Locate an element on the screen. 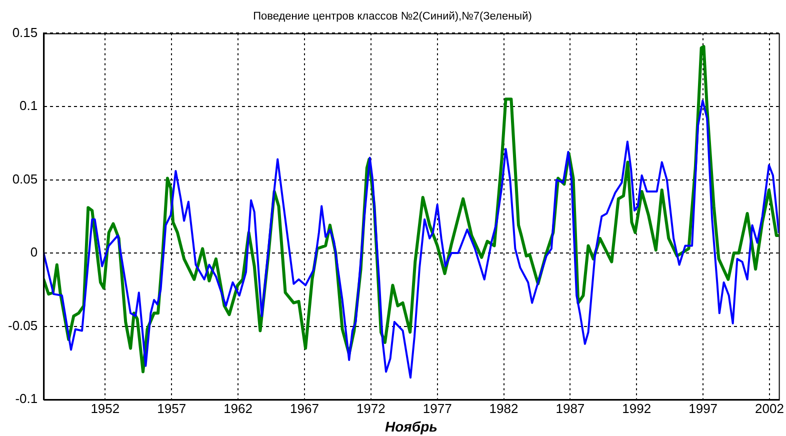 This screenshot has height=436, width=786. x-axis-title: Ноябрь is located at coordinates (411, 426).